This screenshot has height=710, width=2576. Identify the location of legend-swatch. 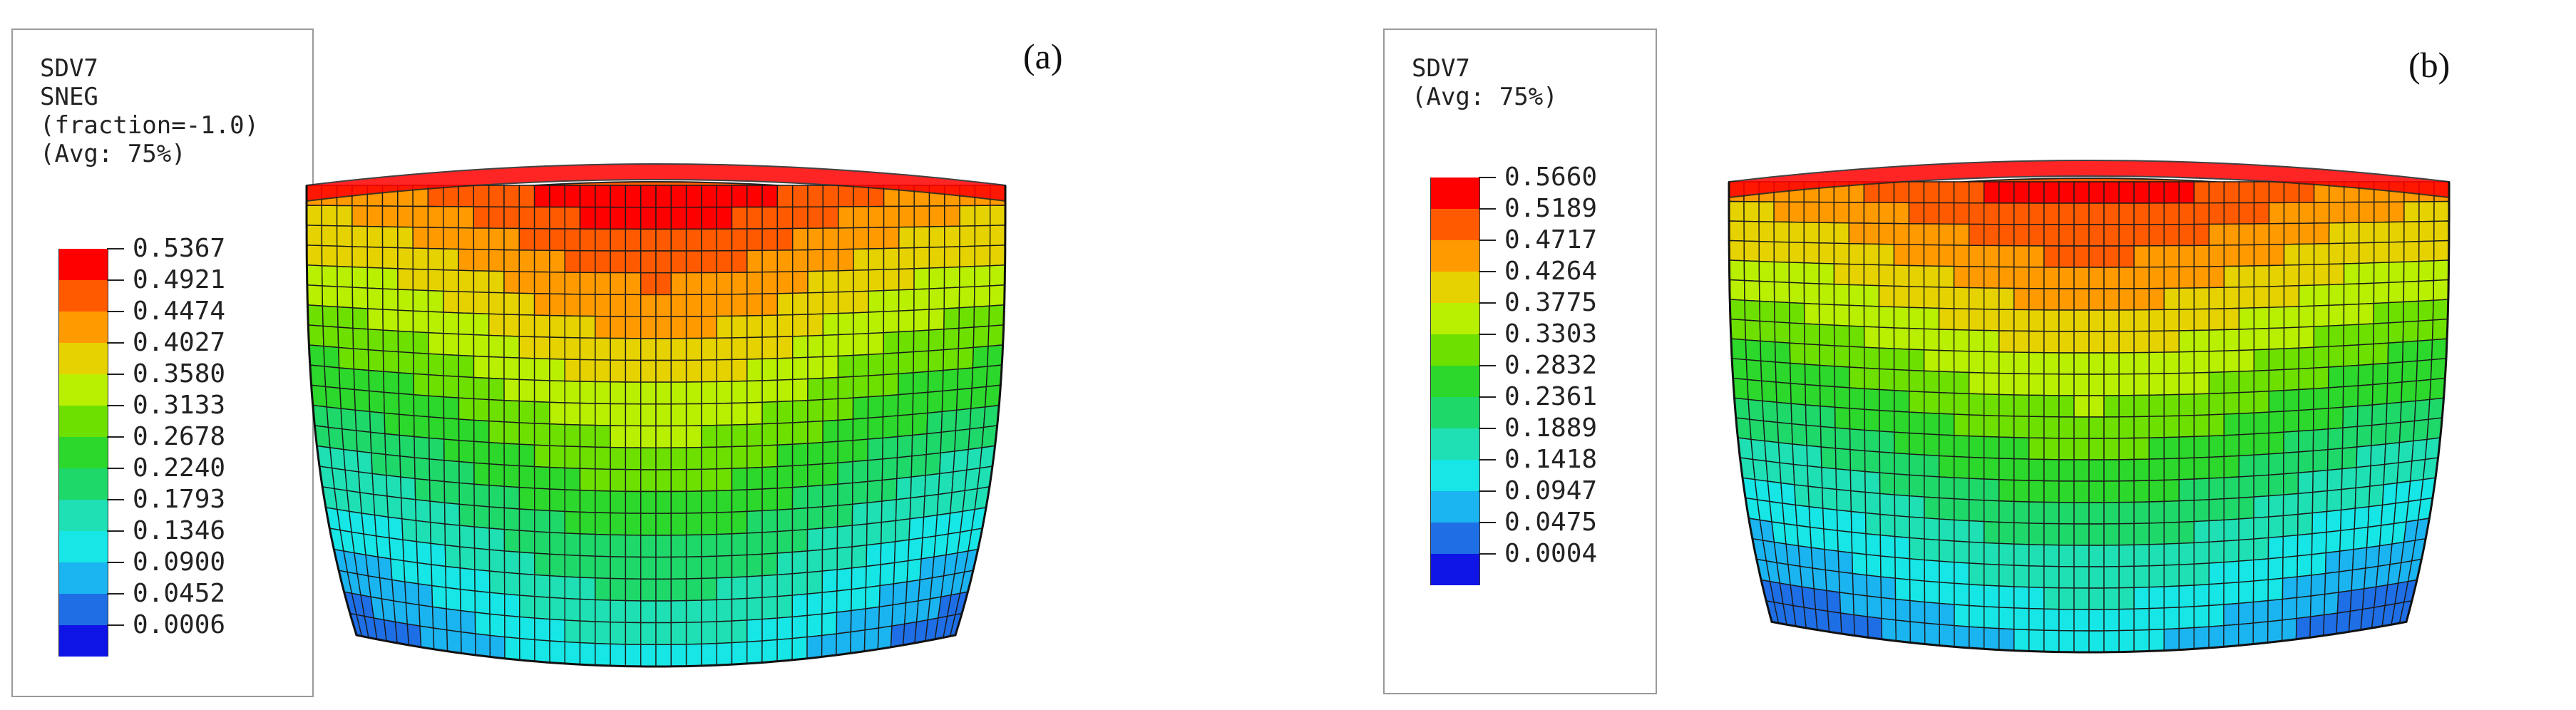
(1455, 538).